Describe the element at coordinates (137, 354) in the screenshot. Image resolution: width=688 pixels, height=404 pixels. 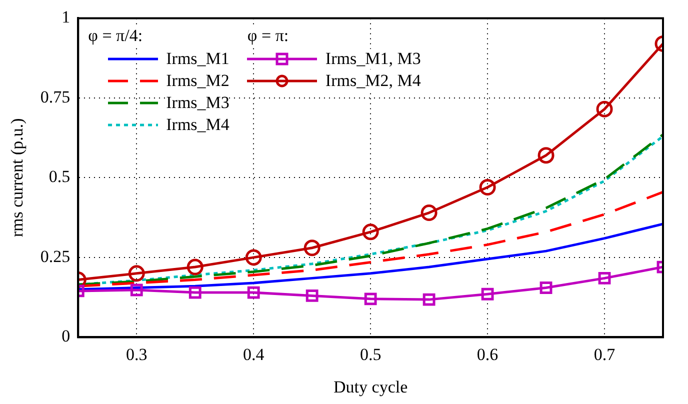
I see `x-tick-label: 0.3` at that location.